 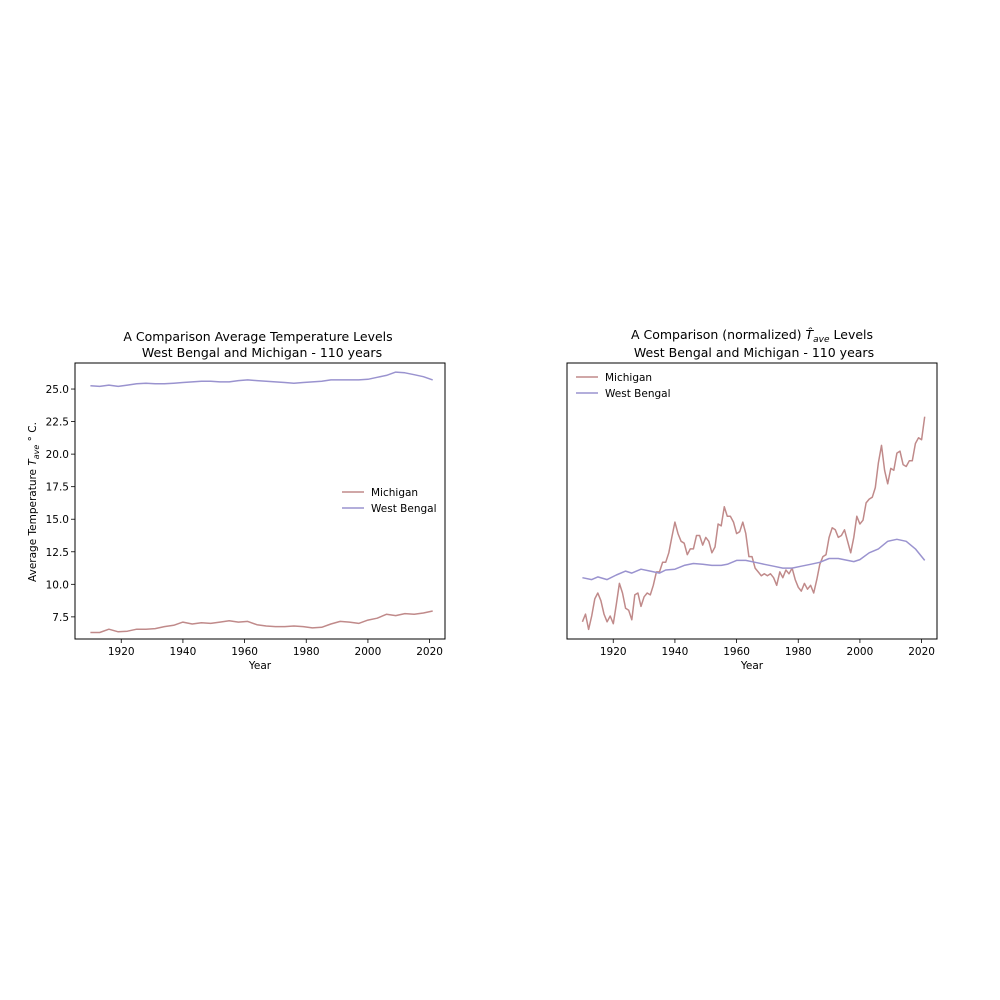 I want to click on chart-left-series-michigan, so click(x=261, y=622).